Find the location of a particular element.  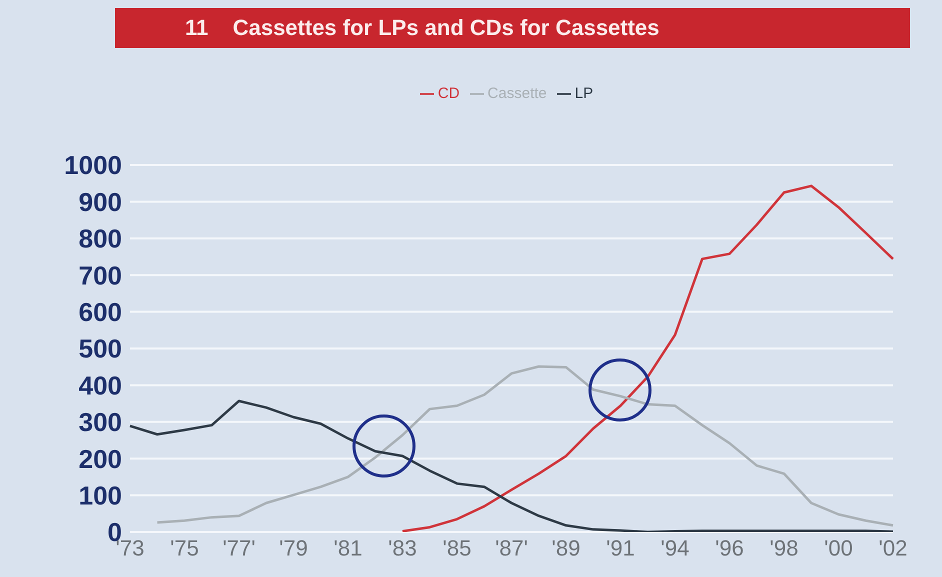

x-tick-label: '87' is located at coordinates (511, 548).